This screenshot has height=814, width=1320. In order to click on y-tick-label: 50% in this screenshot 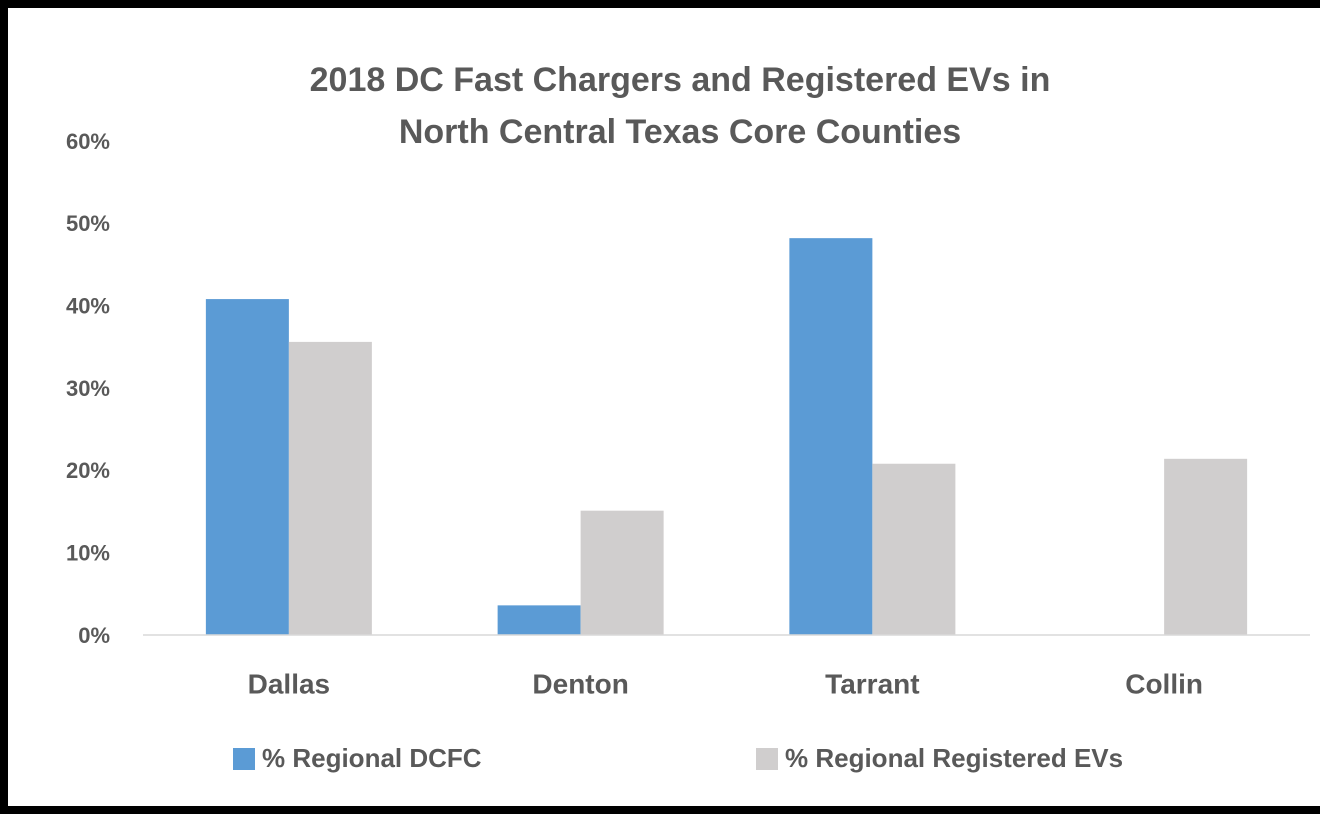, I will do `click(88, 223)`.